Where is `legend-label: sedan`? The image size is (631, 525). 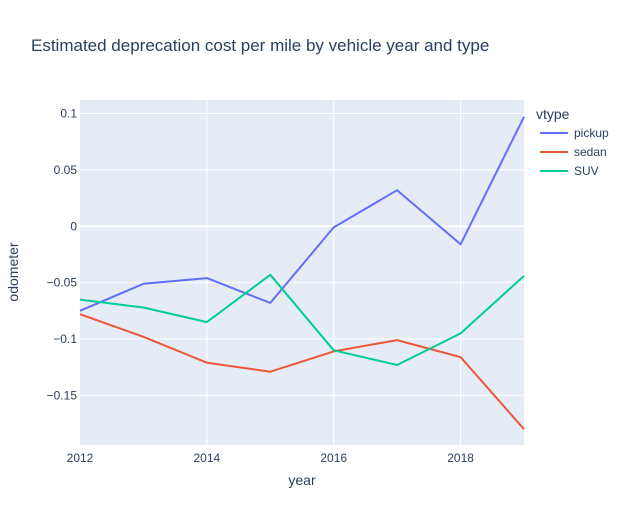 legend-label: sedan is located at coordinates (590, 152).